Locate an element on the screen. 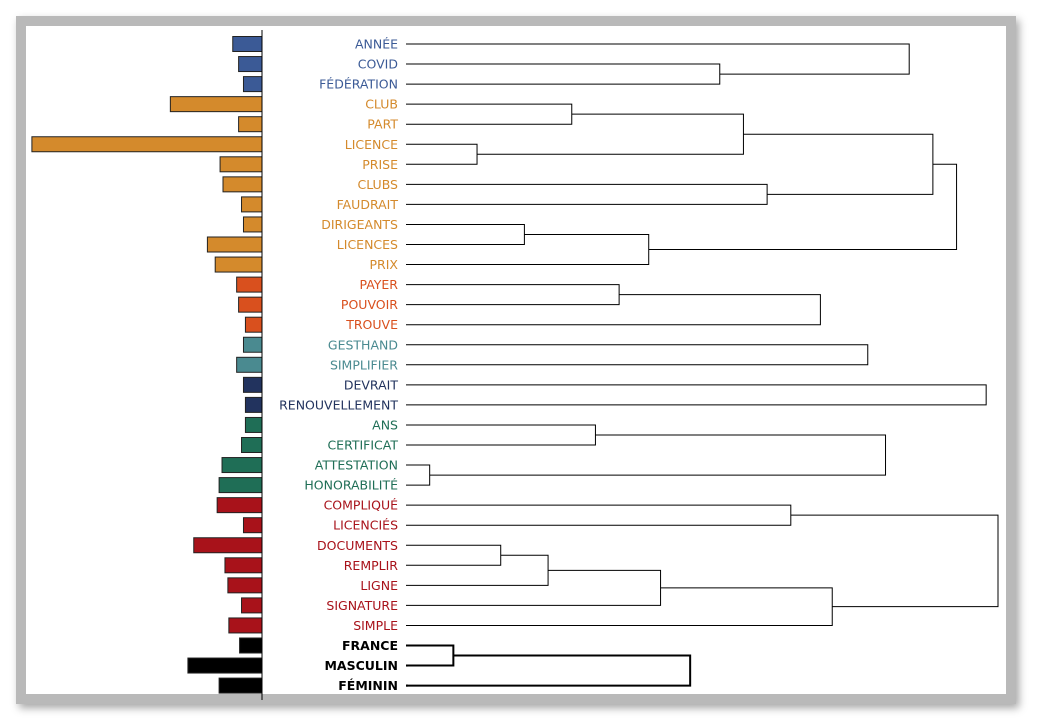 Image resolution: width=1040 pixels, height=723 pixels. link-m12 is located at coordinates (637, 355).